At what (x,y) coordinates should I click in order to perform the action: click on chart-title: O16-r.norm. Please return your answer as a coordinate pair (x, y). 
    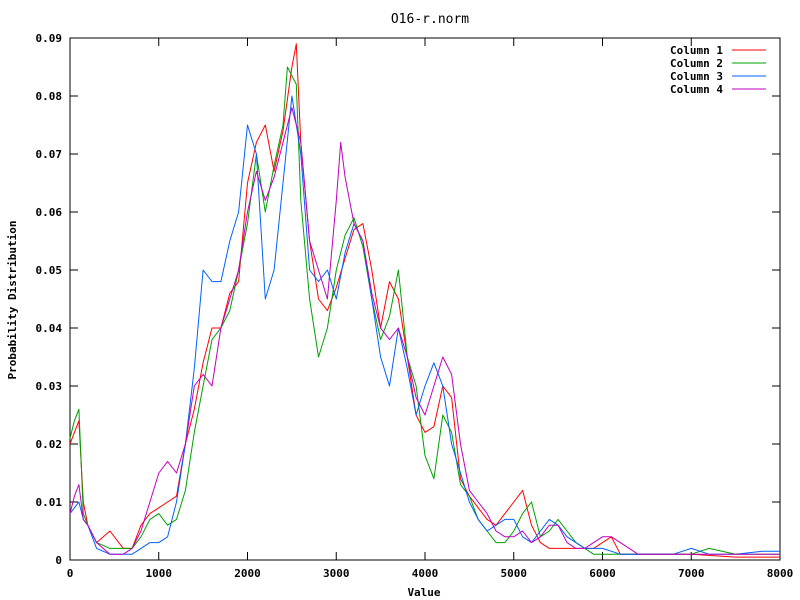
    Looking at the image, I should click on (430, 19).